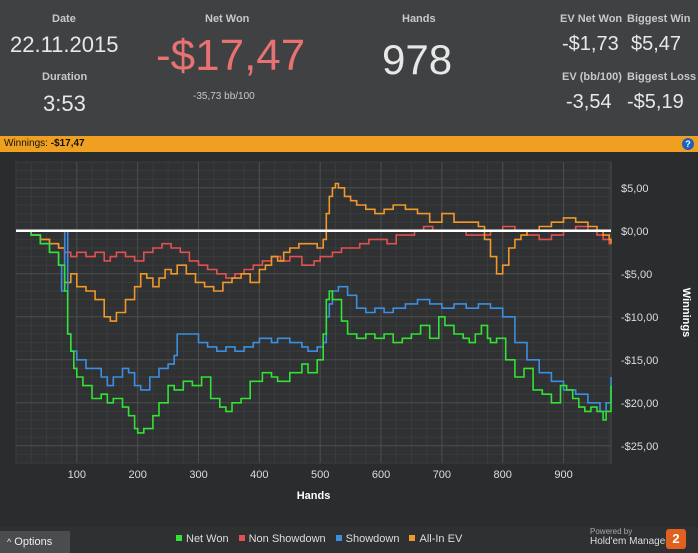 The width and height of the screenshot is (698, 553). What do you see at coordinates (662, 77) in the screenshot?
I see `biggest-loss-label: Biggest Loss` at bounding box center [662, 77].